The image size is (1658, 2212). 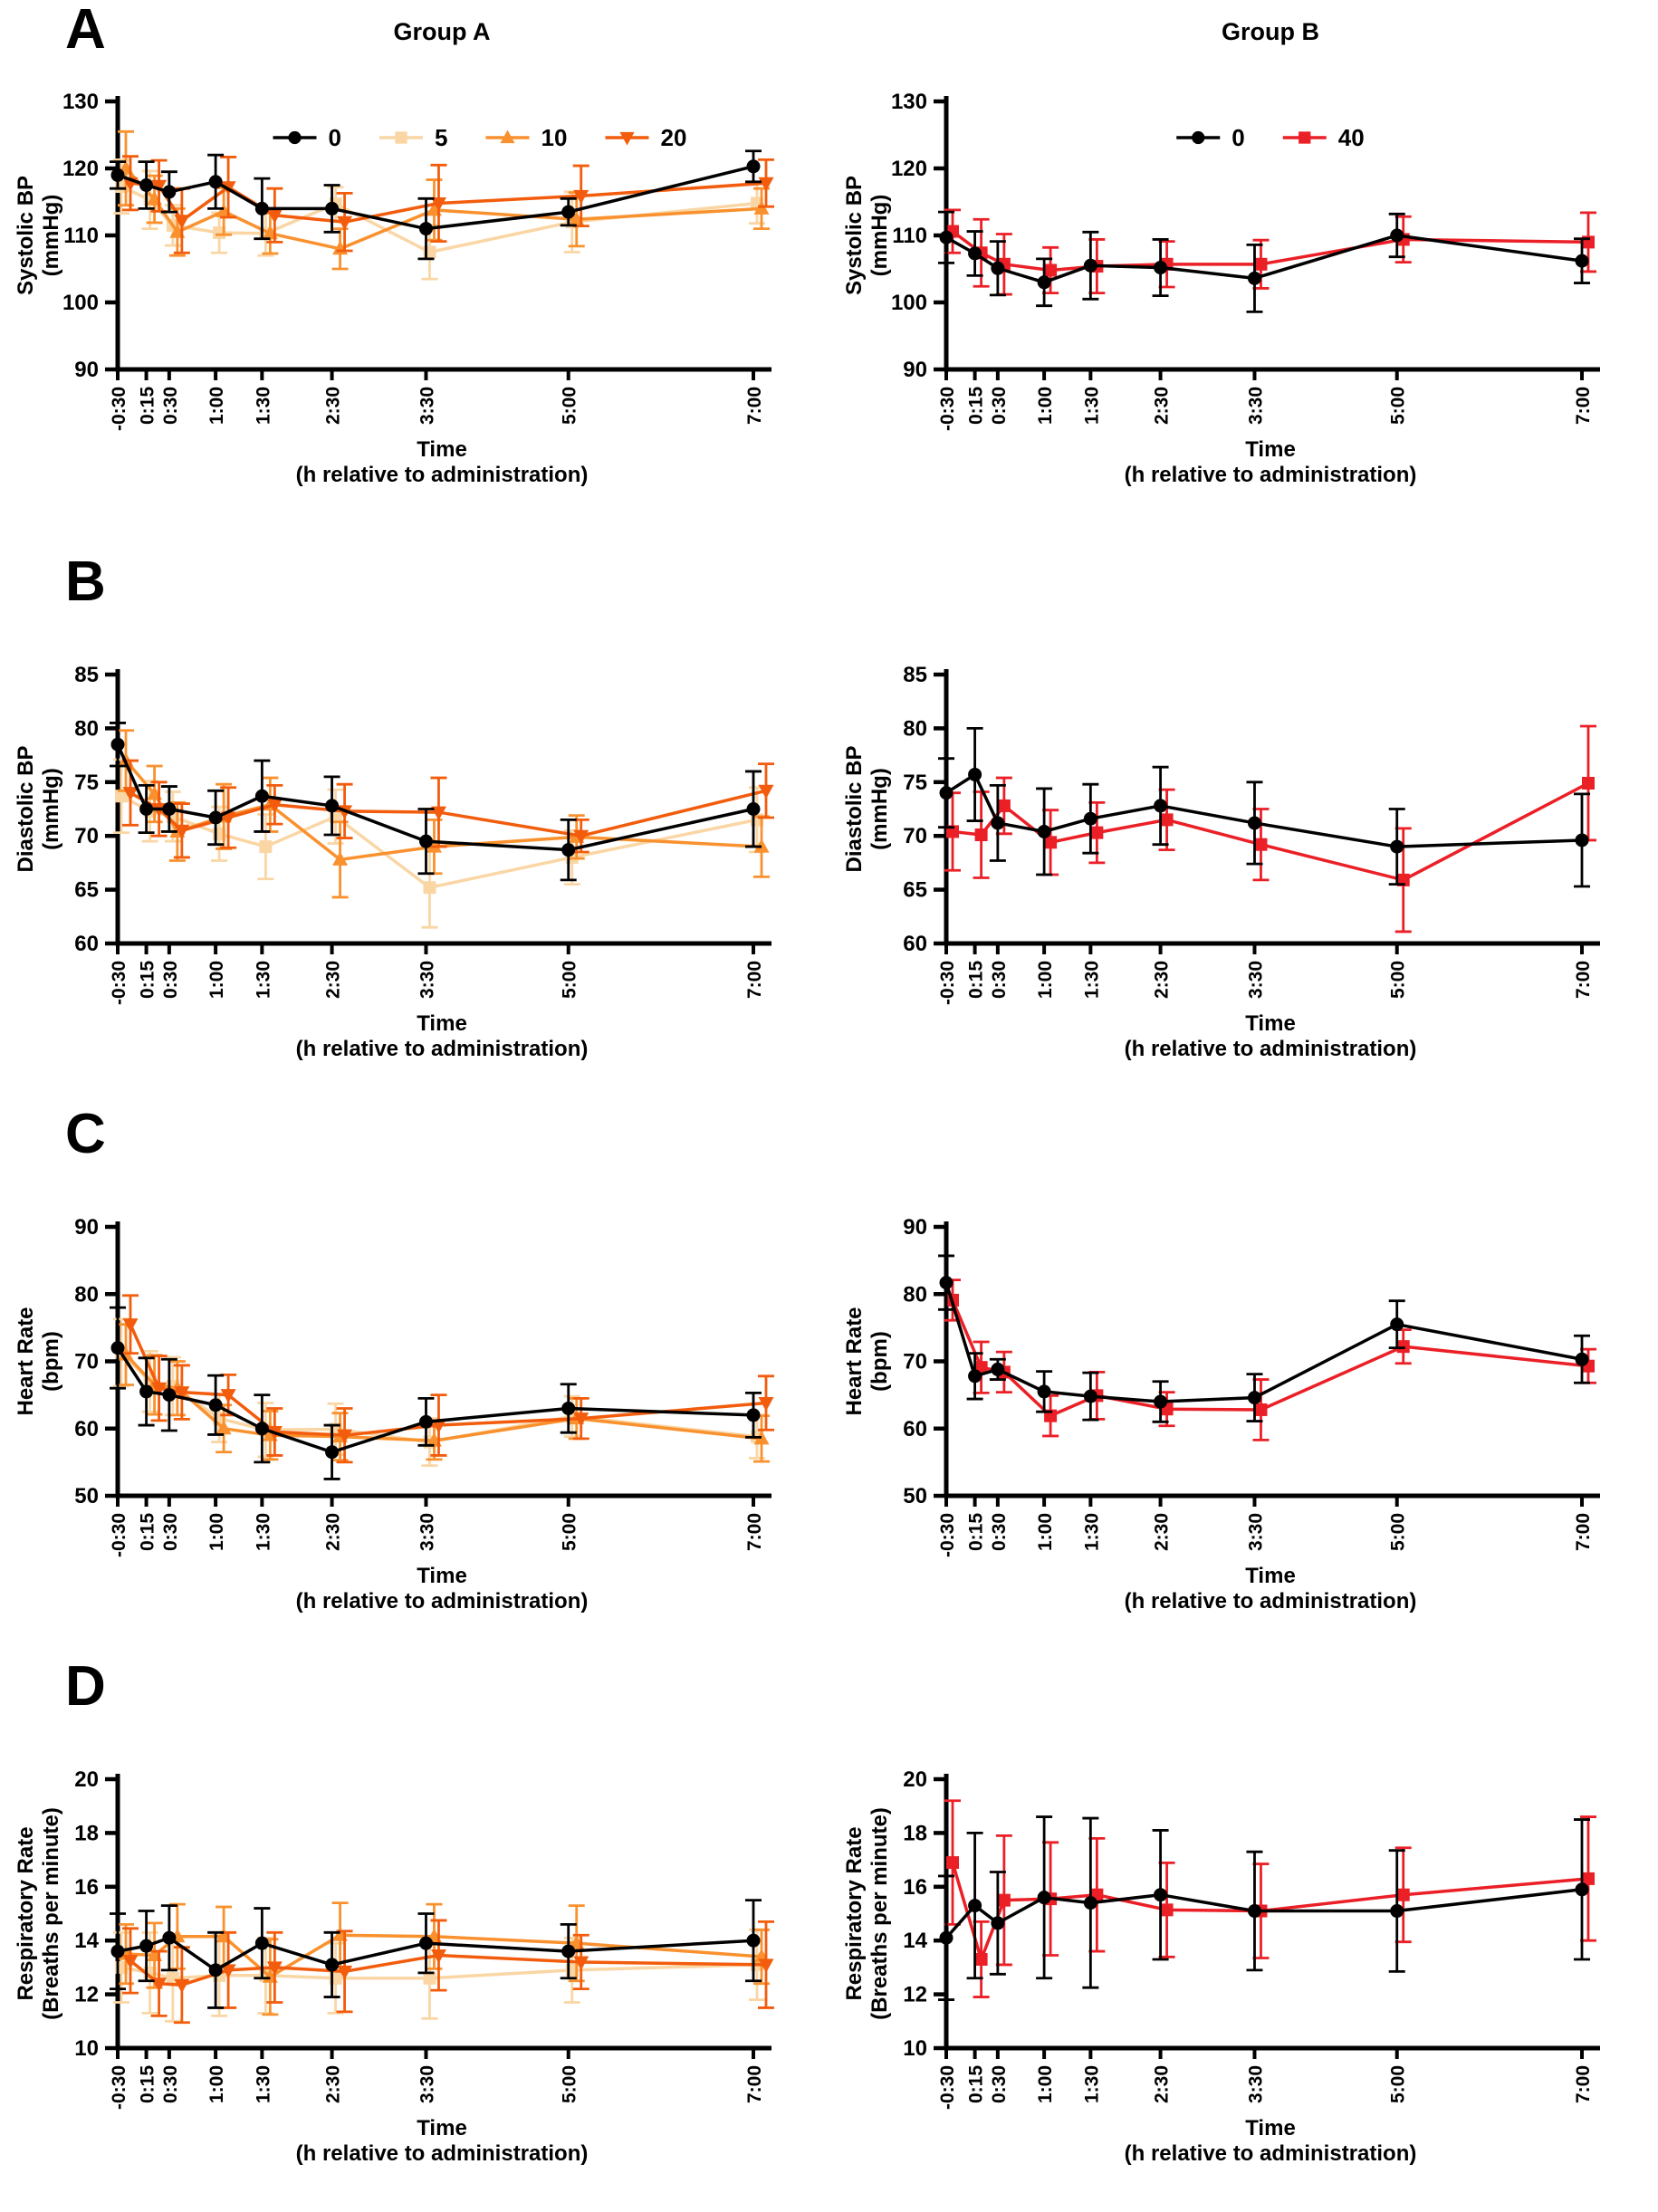 What do you see at coordinates (148, 2084) in the screenshot?
I see `x-tick-label: 0:15` at bounding box center [148, 2084].